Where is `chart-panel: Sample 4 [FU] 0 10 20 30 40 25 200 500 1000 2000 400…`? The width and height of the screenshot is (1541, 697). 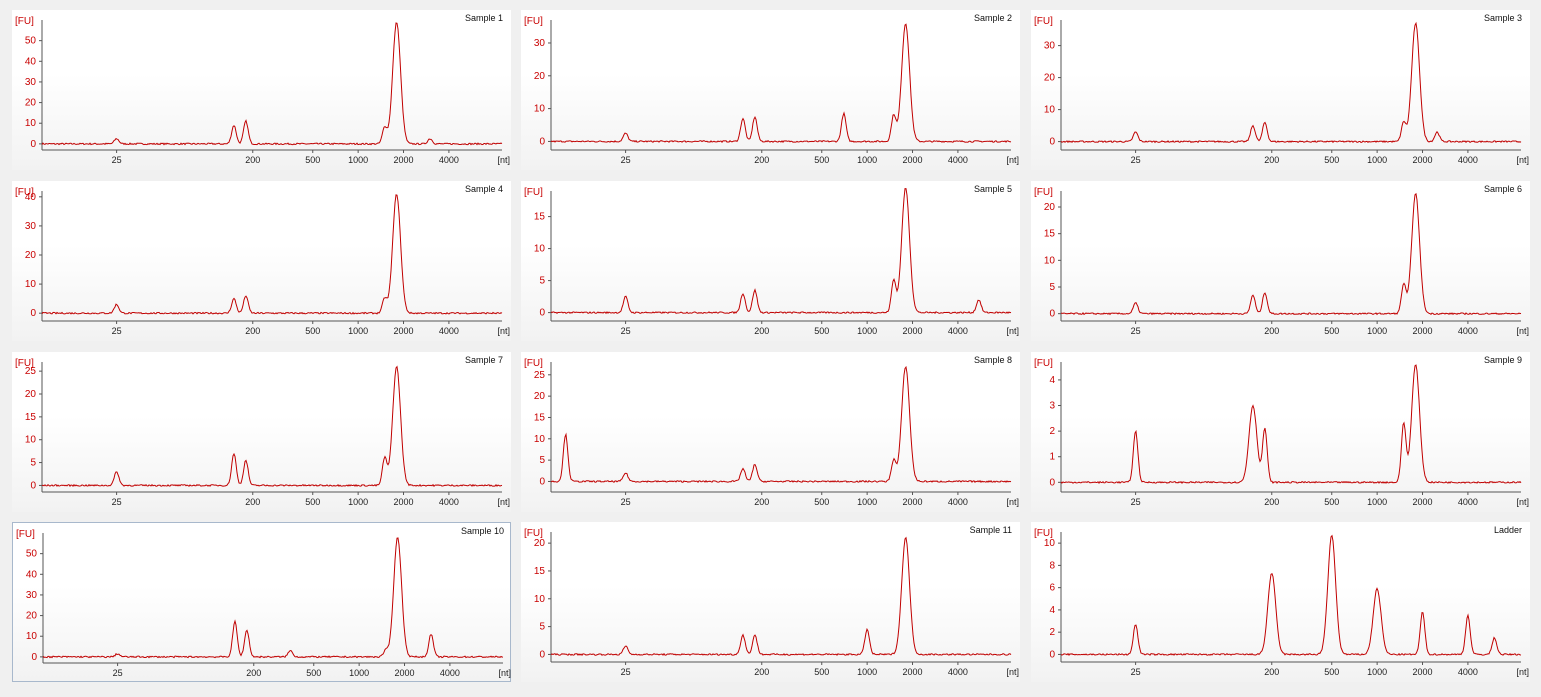
chart-panel: Sample 4 [FU] 0 10 20 30 40 25 200 500 1000 2000 400… is located at coordinates (261, 261).